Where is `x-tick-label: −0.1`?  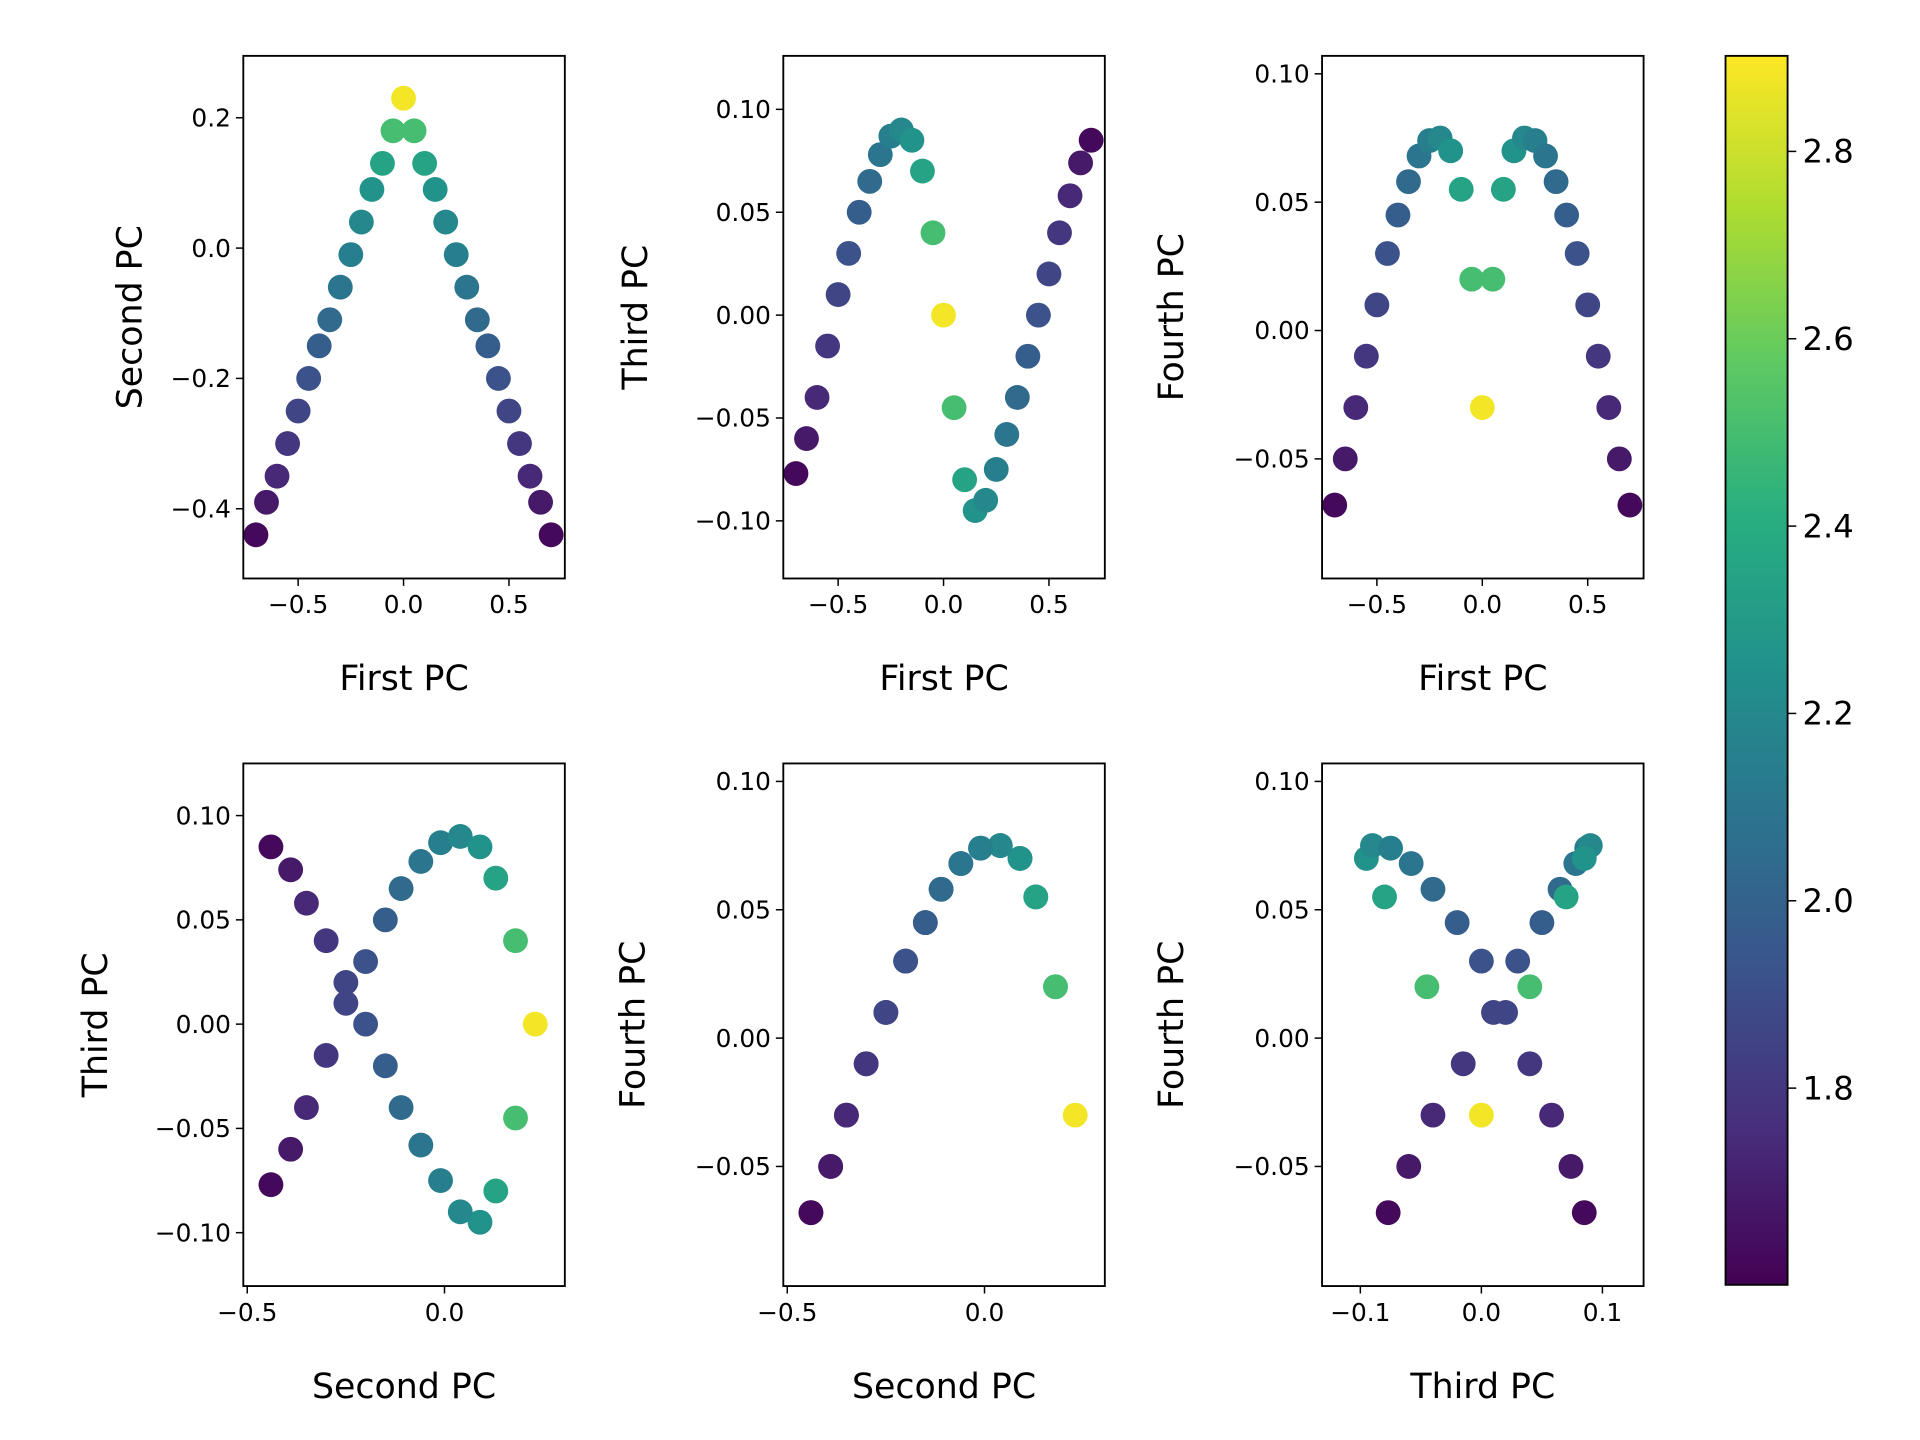 x-tick-label: −0.1 is located at coordinates (1360, 1312).